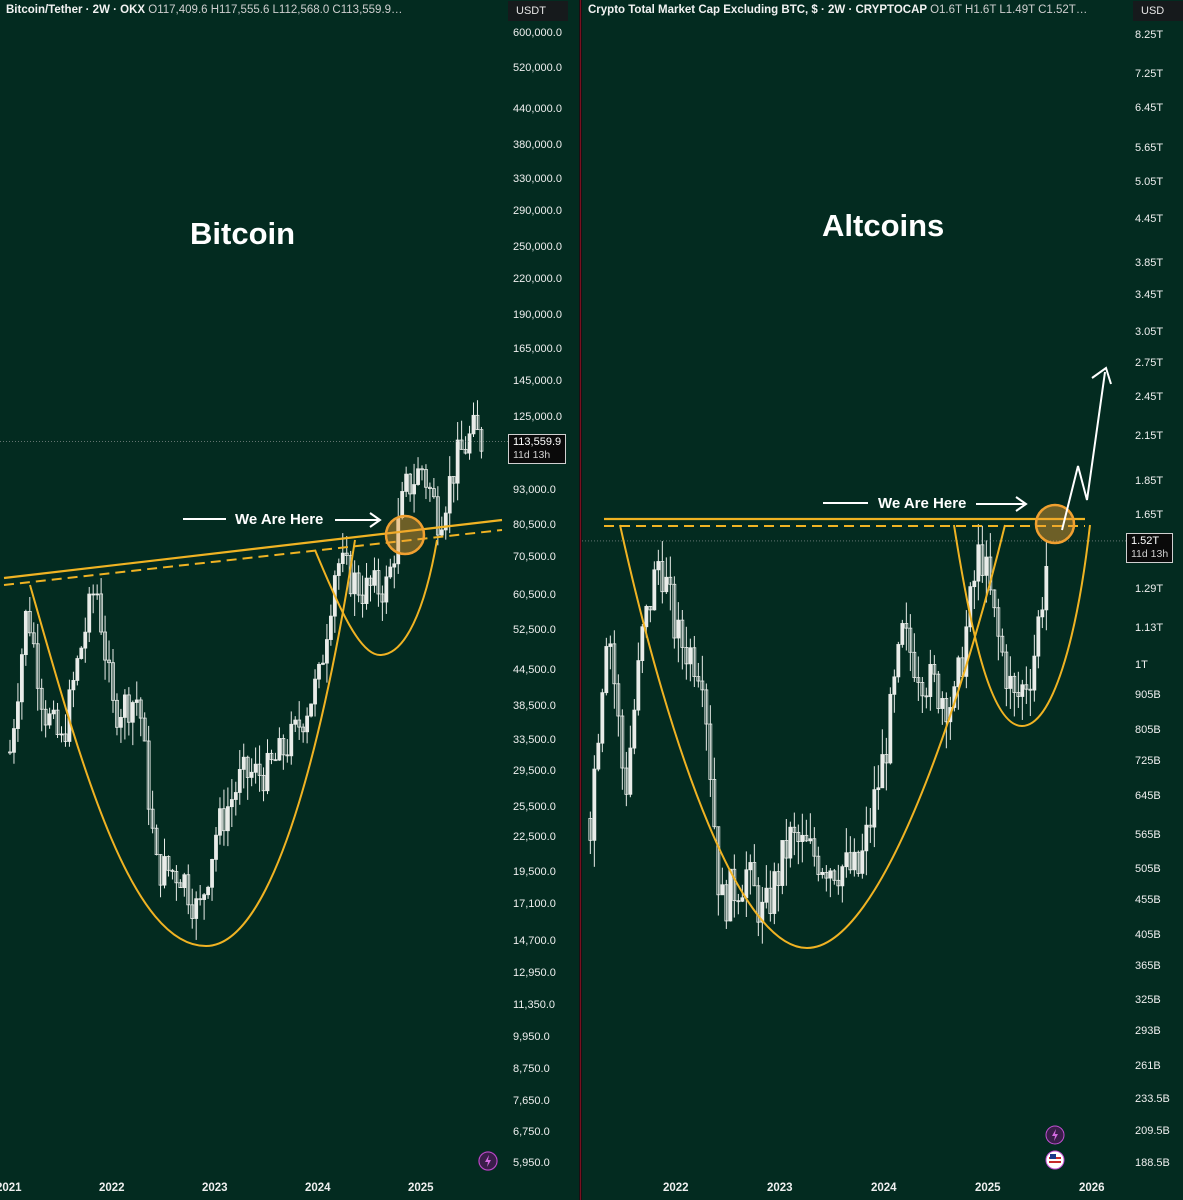 The width and height of the screenshot is (1183, 1200). What do you see at coordinates (192, 743) in the screenshot?
I see `cup-curve` at bounding box center [192, 743].